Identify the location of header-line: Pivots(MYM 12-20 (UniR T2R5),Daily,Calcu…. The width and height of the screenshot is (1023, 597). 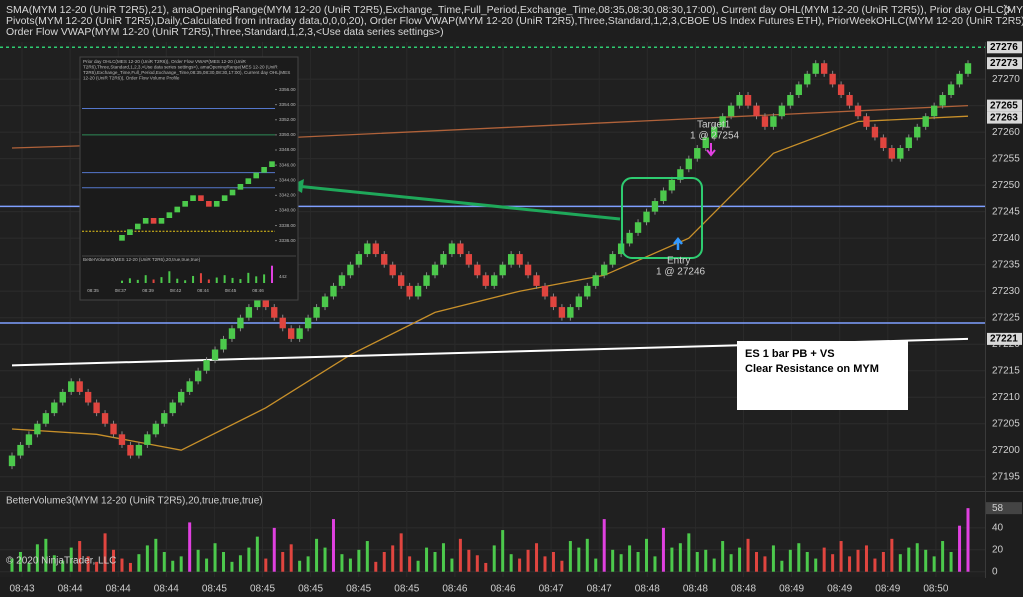
(514, 21).